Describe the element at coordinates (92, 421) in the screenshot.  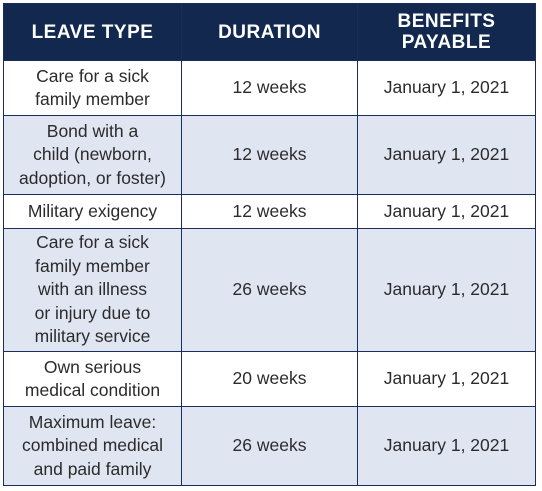
I see `leave-type-line: Maximum leave:` at that location.